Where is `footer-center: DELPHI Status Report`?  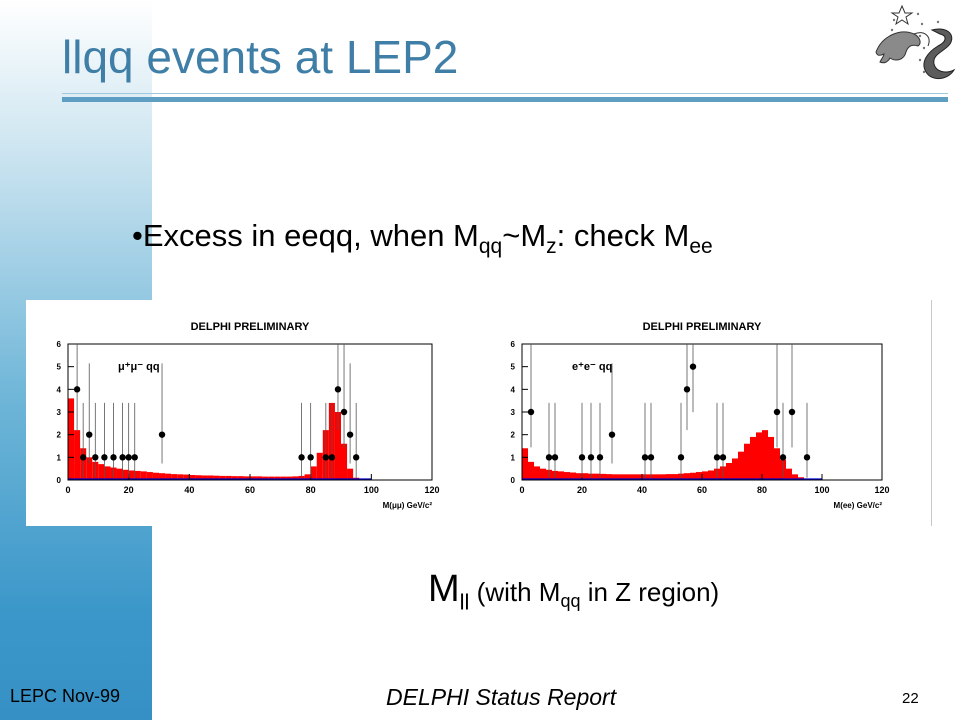 footer-center: DELPHI Status Report is located at coordinates (501, 697).